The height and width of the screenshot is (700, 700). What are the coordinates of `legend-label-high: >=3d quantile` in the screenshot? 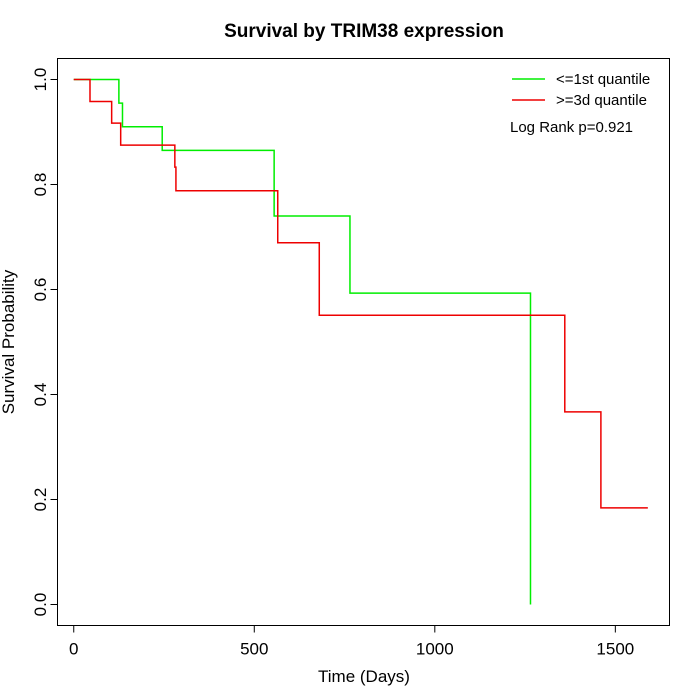 It's located at (601, 100).